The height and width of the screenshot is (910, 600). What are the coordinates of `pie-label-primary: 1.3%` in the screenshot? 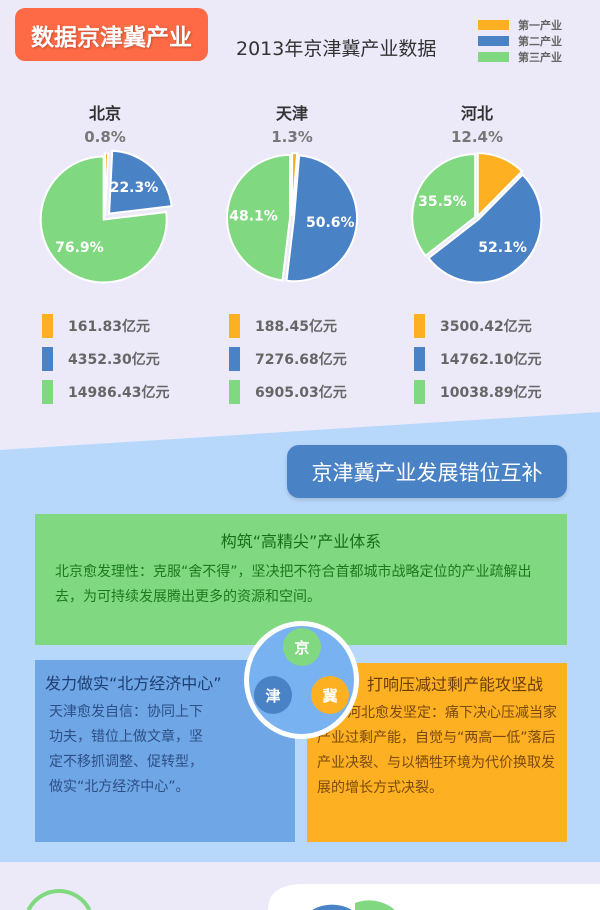 It's located at (292, 137).